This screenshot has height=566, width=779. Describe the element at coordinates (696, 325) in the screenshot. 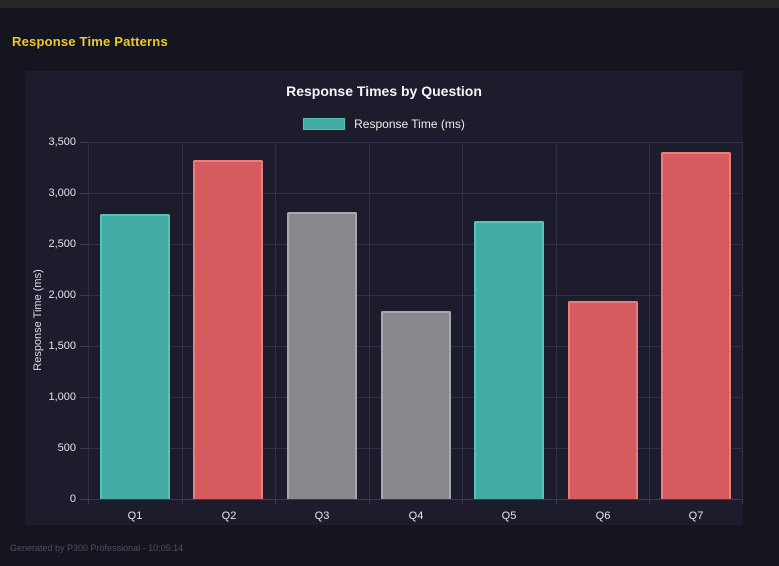

I see `bar-q7` at that location.